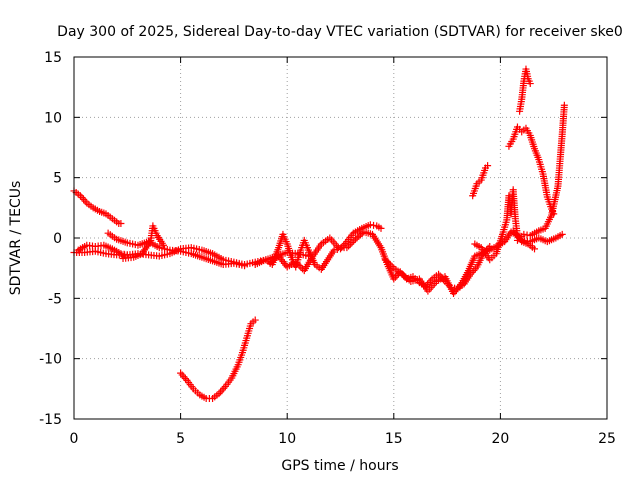  What do you see at coordinates (53, 58) in the screenshot?
I see `y-tick-label: 15` at bounding box center [53, 58].